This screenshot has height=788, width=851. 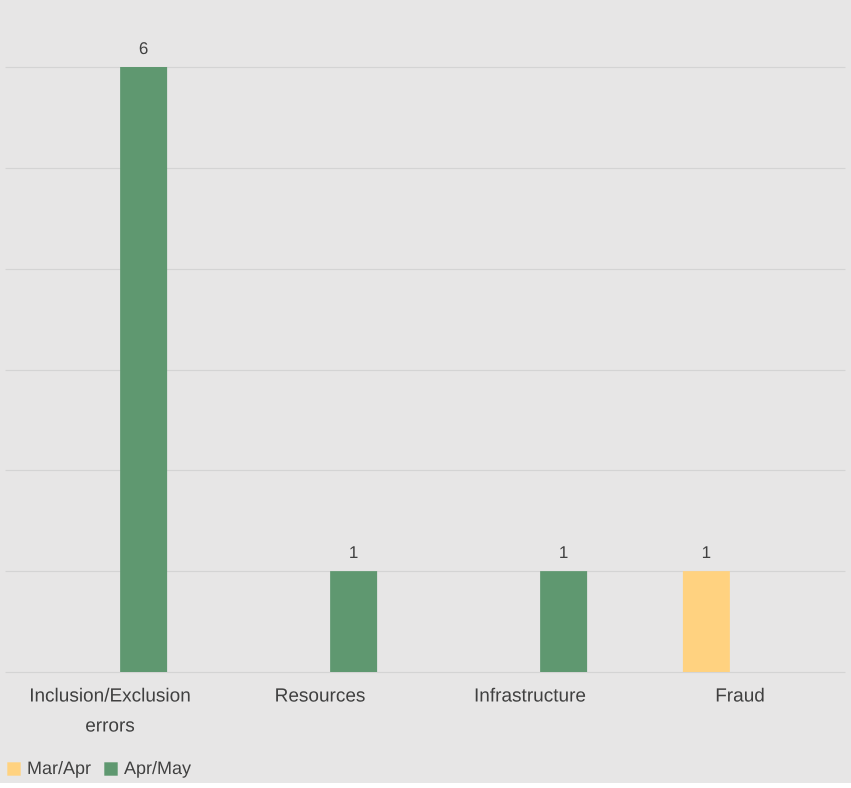 I want to click on x-tick-label: Fraud, so click(x=740, y=696).